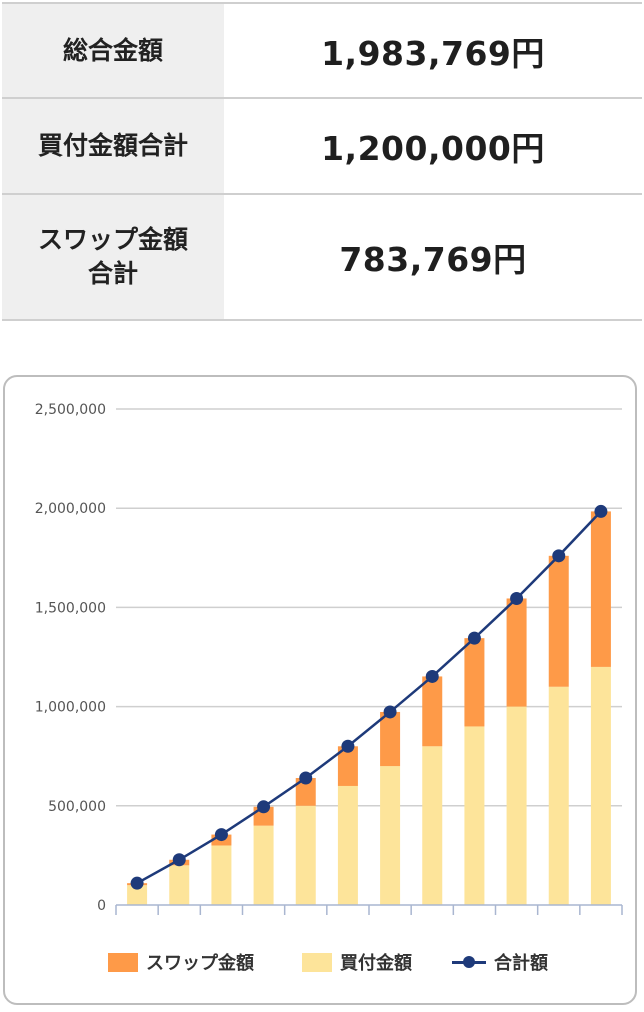 This screenshot has height=1012, width=644. I want to click on summary-row-total: 総合金額 1,983,769円, so click(322, 50).